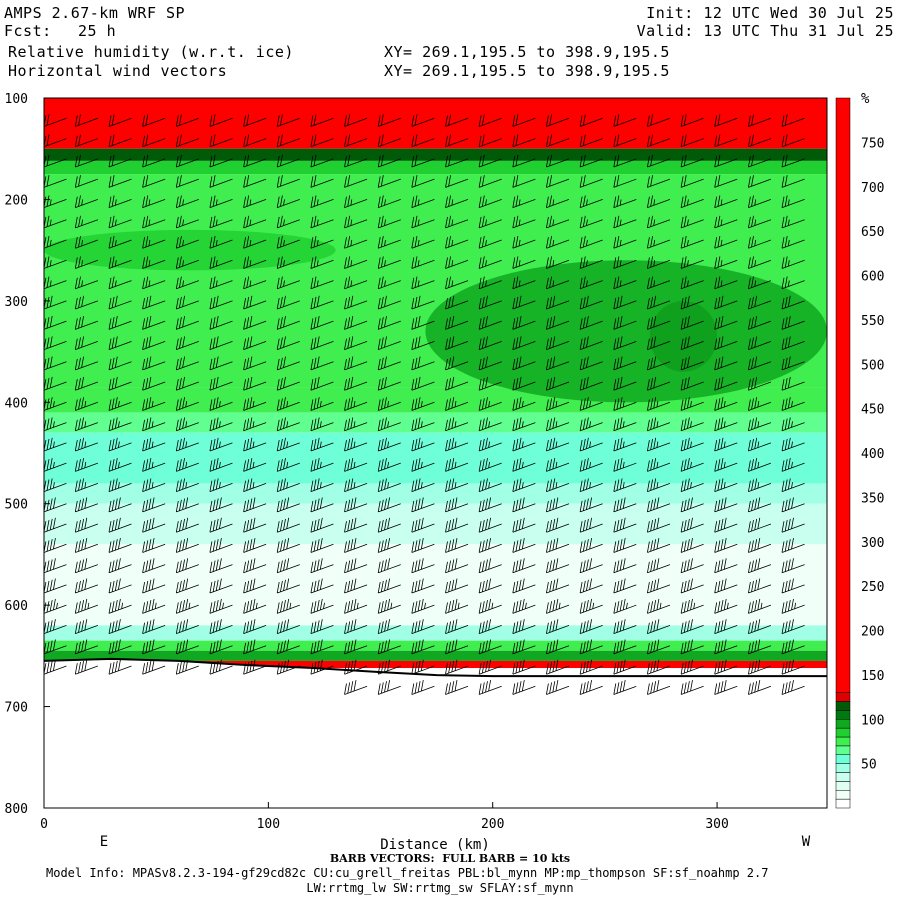  I want to click on colorbar-label-450: 450, so click(872, 410).